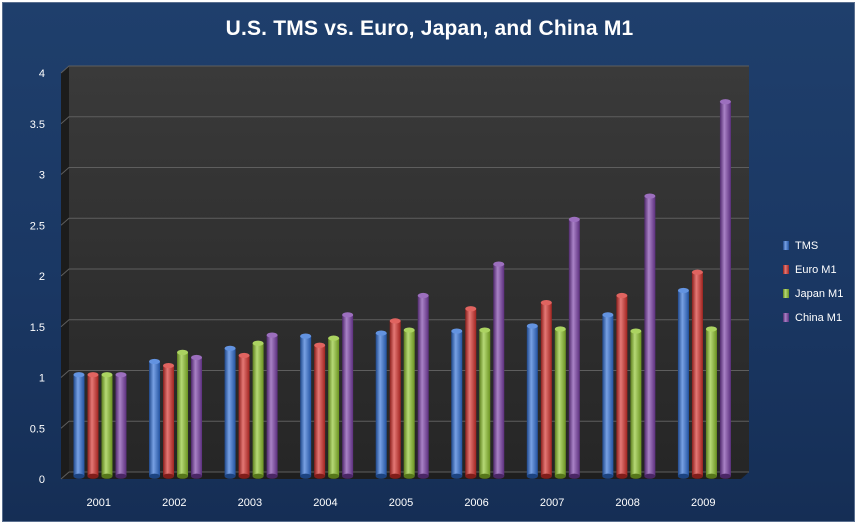  Describe the element at coordinates (42, 379) in the screenshot. I see `y-tick-label: 1` at that location.